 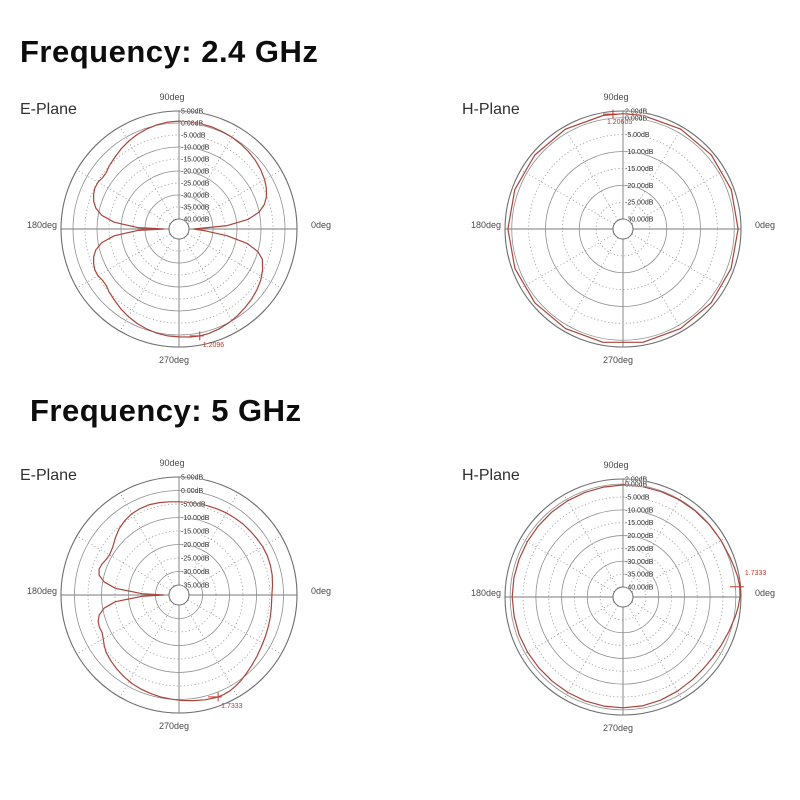 I want to click on marker-value-label: 1.20605, so click(x=619, y=122).